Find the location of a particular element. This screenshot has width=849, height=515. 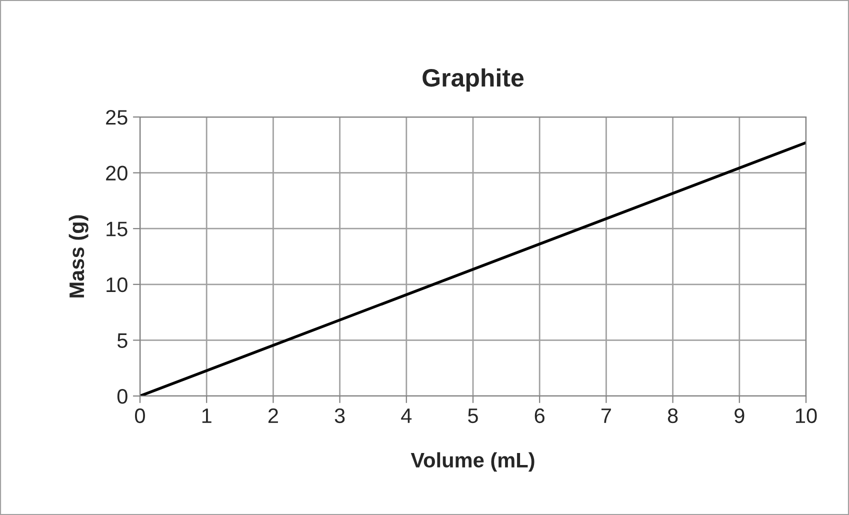

x-tick-label: 10 is located at coordinates (806, 416).